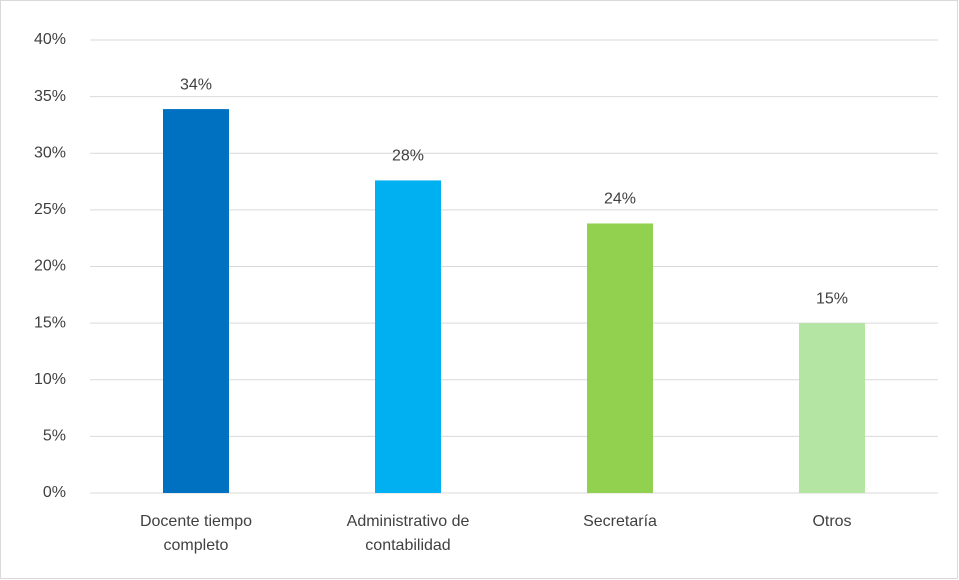 The height and width of the screenshot is (580, 959). Describe the element at coordinates (50, 266) in the screenshot. I see `y-tick-label: 20%` at that location.